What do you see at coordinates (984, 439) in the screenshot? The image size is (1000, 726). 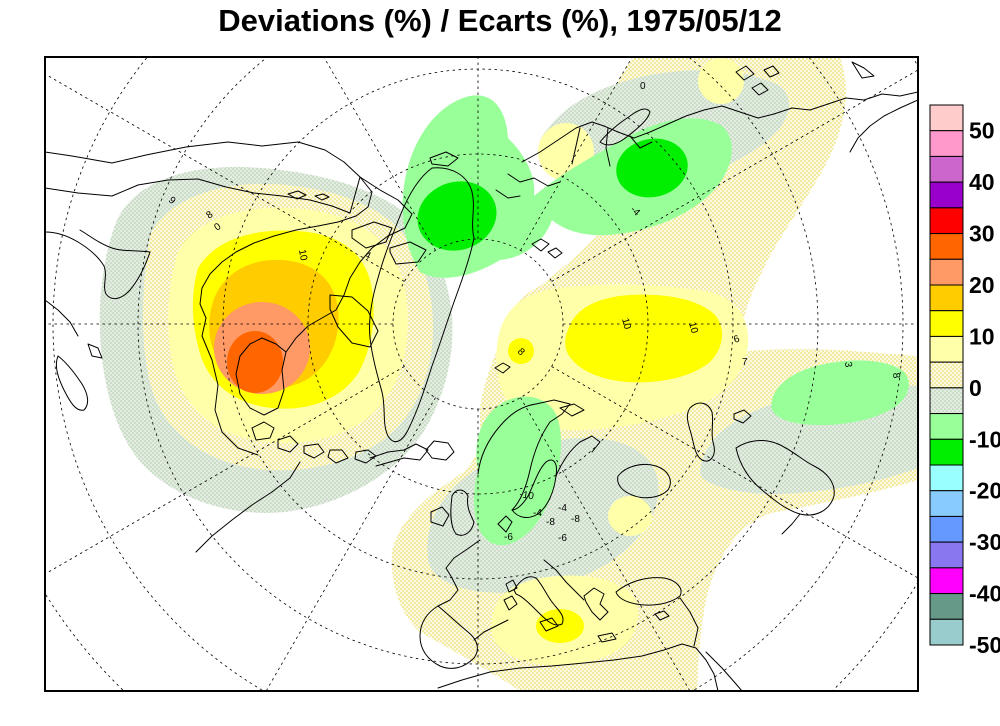 I see `colorbar-tick-label: -10` at bounding box center [984, 439].